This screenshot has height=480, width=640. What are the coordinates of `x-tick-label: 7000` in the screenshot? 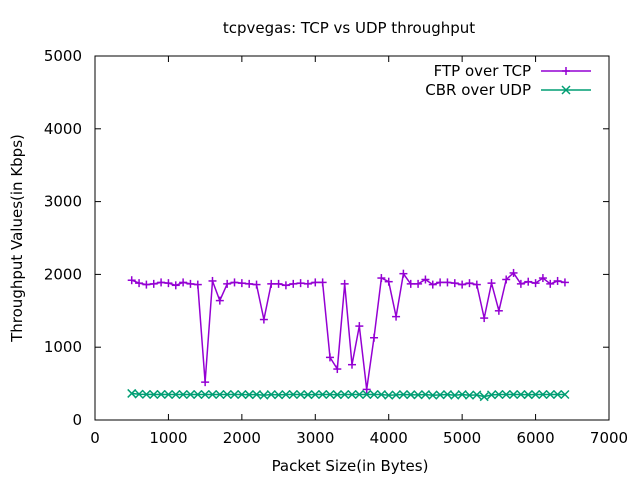 It's located at (609, 438).